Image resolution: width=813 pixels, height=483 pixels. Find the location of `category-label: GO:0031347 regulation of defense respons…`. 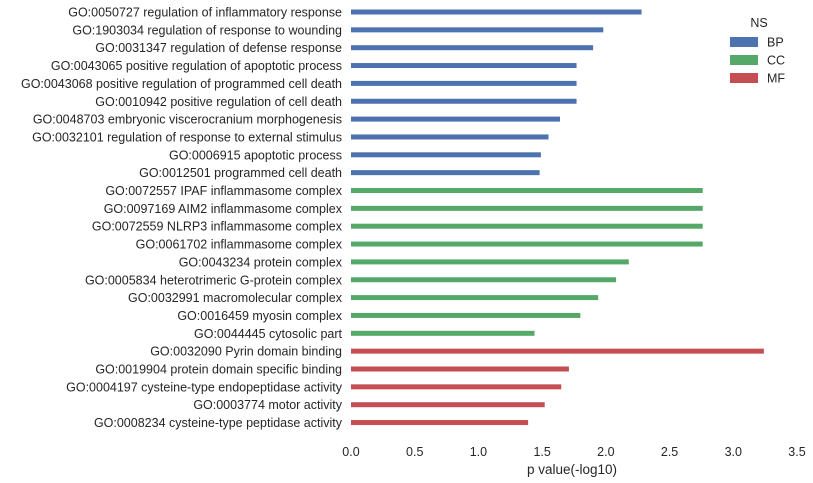

category-label: GO:0031347 regulation of defense respons… is located at coordinates (218, 48).